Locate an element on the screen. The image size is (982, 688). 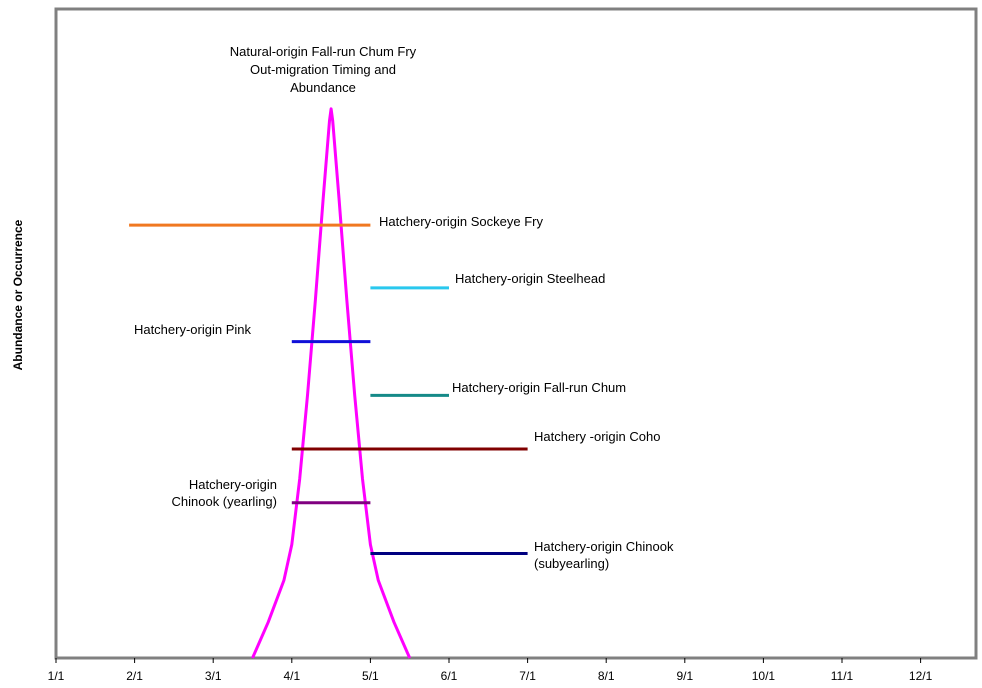
series-label-pink: Hatchery-origin Pink is located at coordinates (193, 329).